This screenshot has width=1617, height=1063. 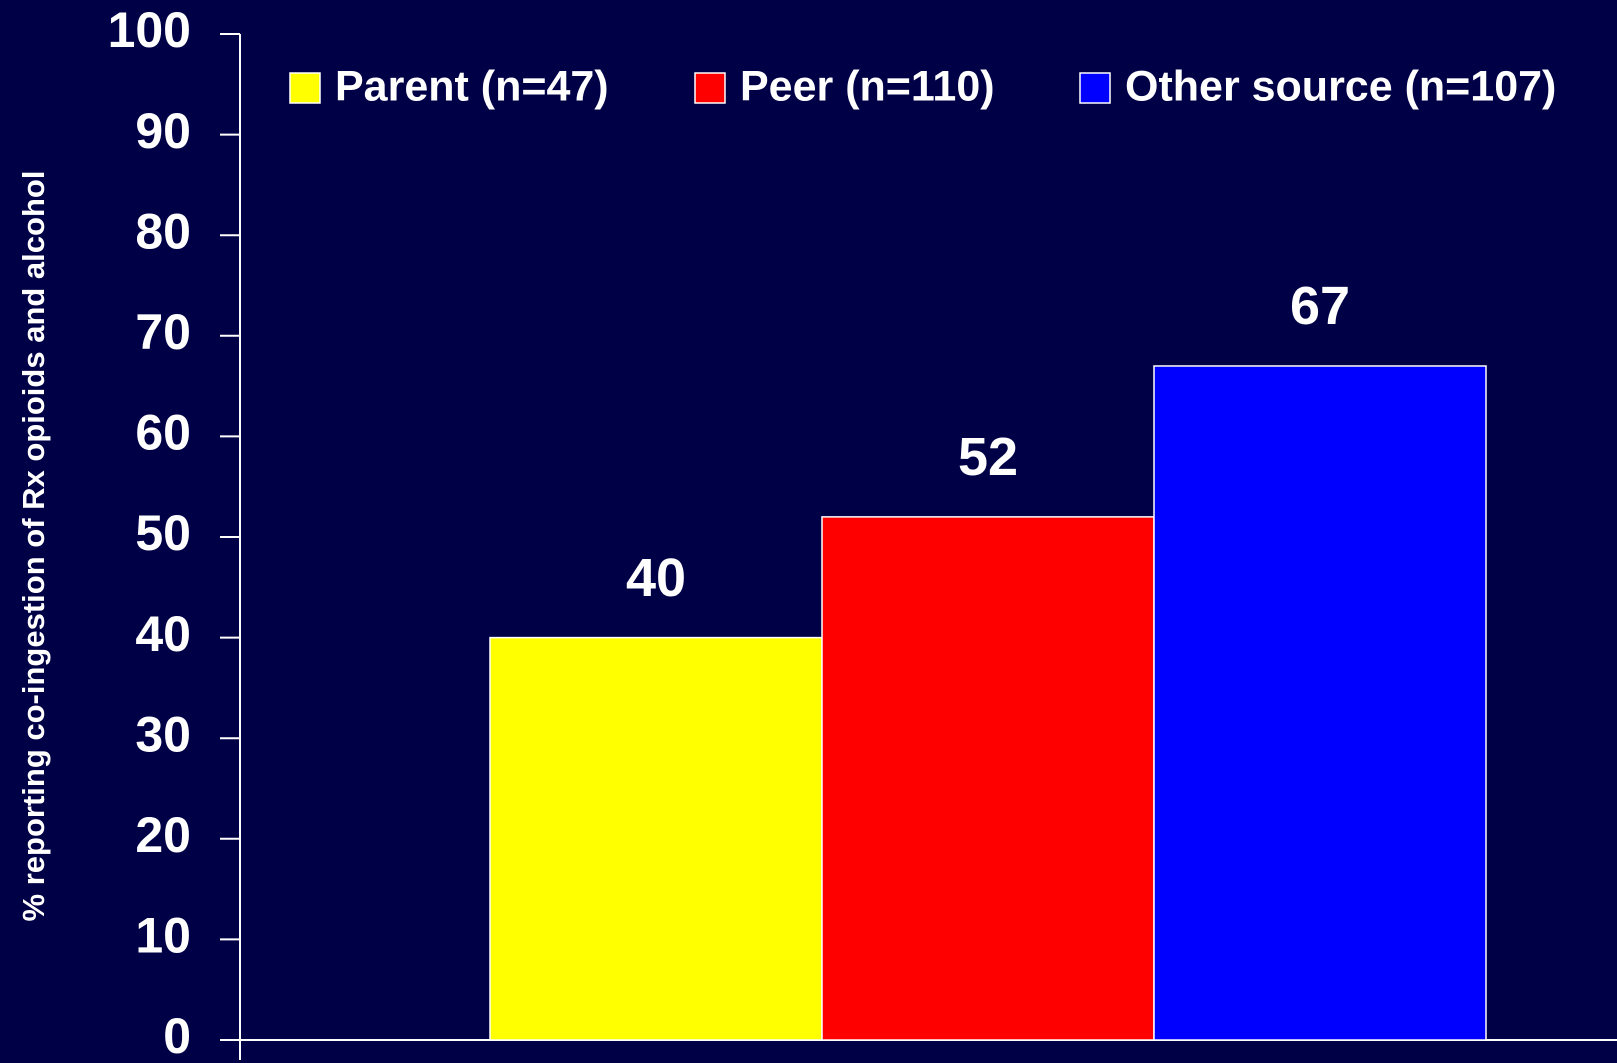 What do you see at coordinates (163, 835) in the screenshot?
I see `y-tick-label: 20` at bounding box center [163, 835].